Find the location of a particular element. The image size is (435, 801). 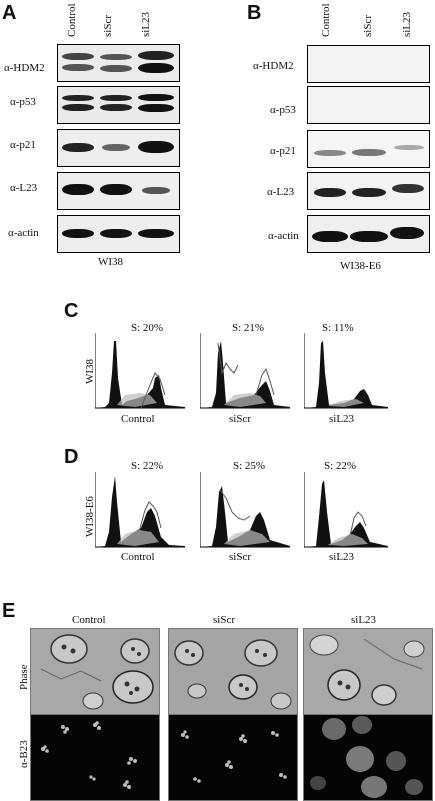

panel-a-cell-line: WI38 is located at coordinates (111, 262).